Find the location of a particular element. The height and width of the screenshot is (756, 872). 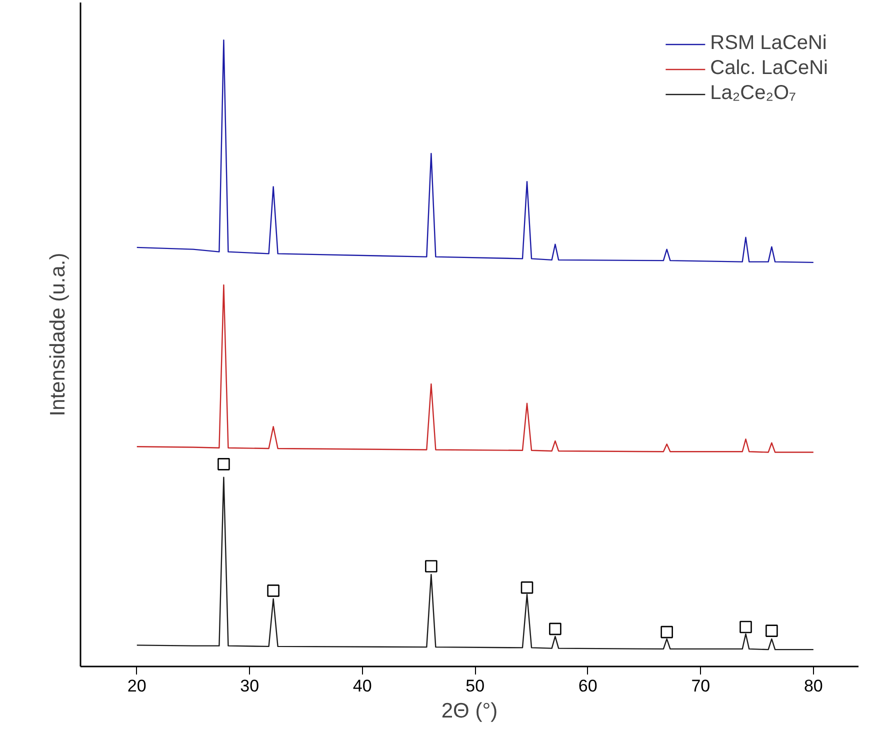

x-tick-label: 80 is located at coordinates (813, 686).